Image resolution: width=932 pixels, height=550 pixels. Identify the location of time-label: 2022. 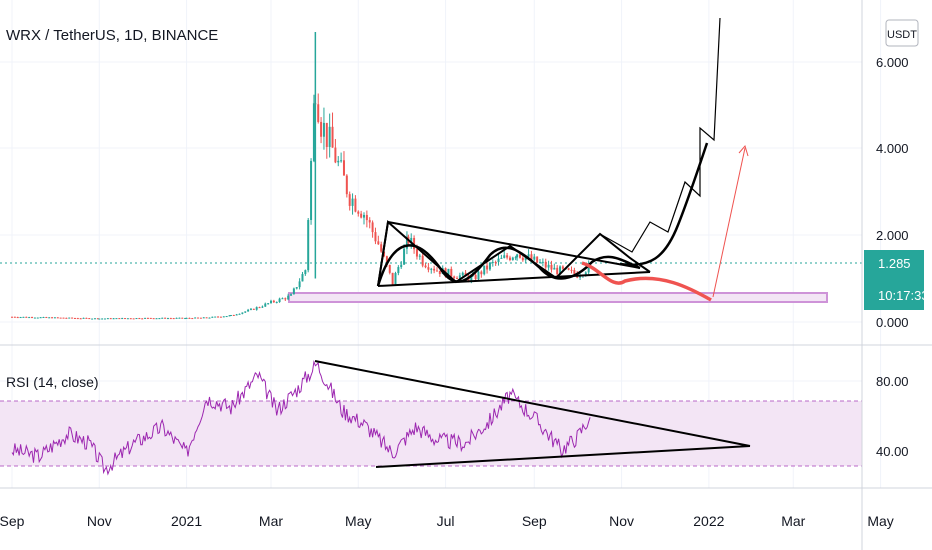
(708, 521).